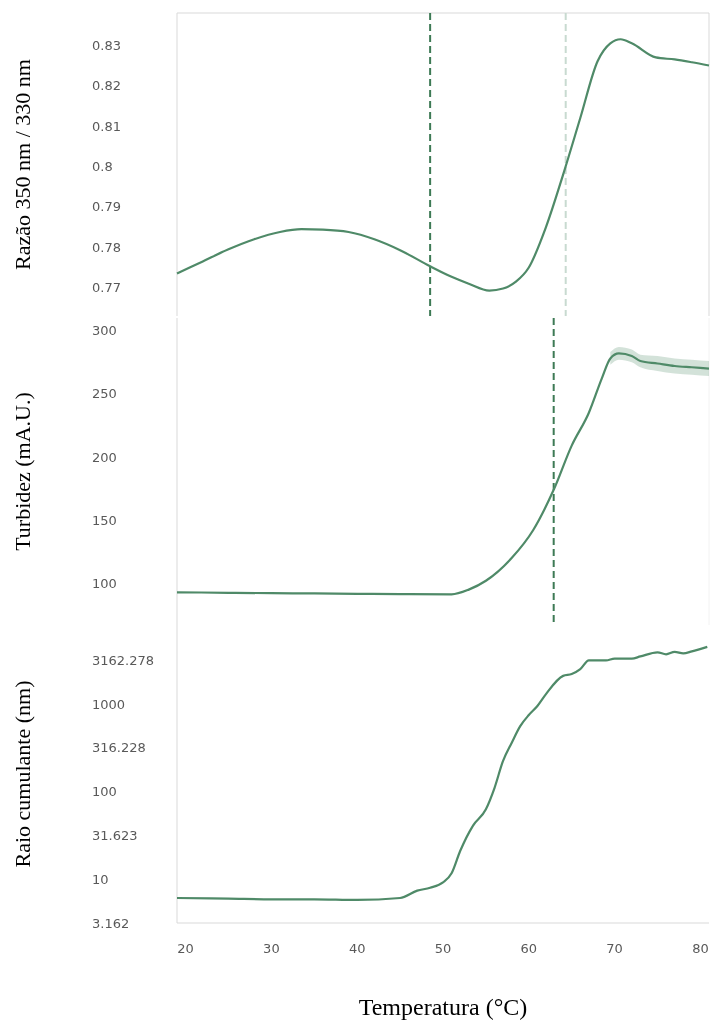 This screenshot has width=712, height=1032. What do you see at coordinates (529, 948) in the screenshot?
I see `x-tick-label: 60` at bounding box center [529, 948].